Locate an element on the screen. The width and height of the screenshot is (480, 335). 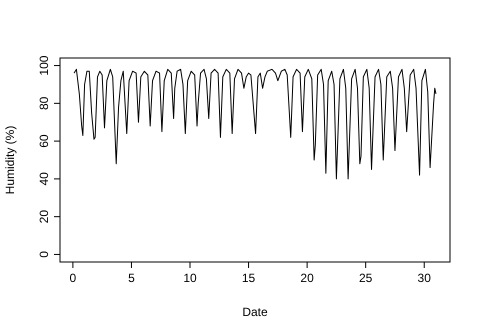
y-axis-title: Humidity (%) is located at coordinates (10, 160).